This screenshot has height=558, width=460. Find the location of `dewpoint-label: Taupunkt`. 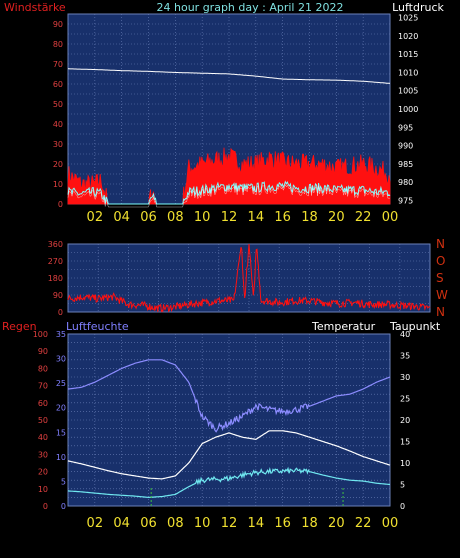

dewpoint-label: Taupunkt is located at coordinates (415, 326).